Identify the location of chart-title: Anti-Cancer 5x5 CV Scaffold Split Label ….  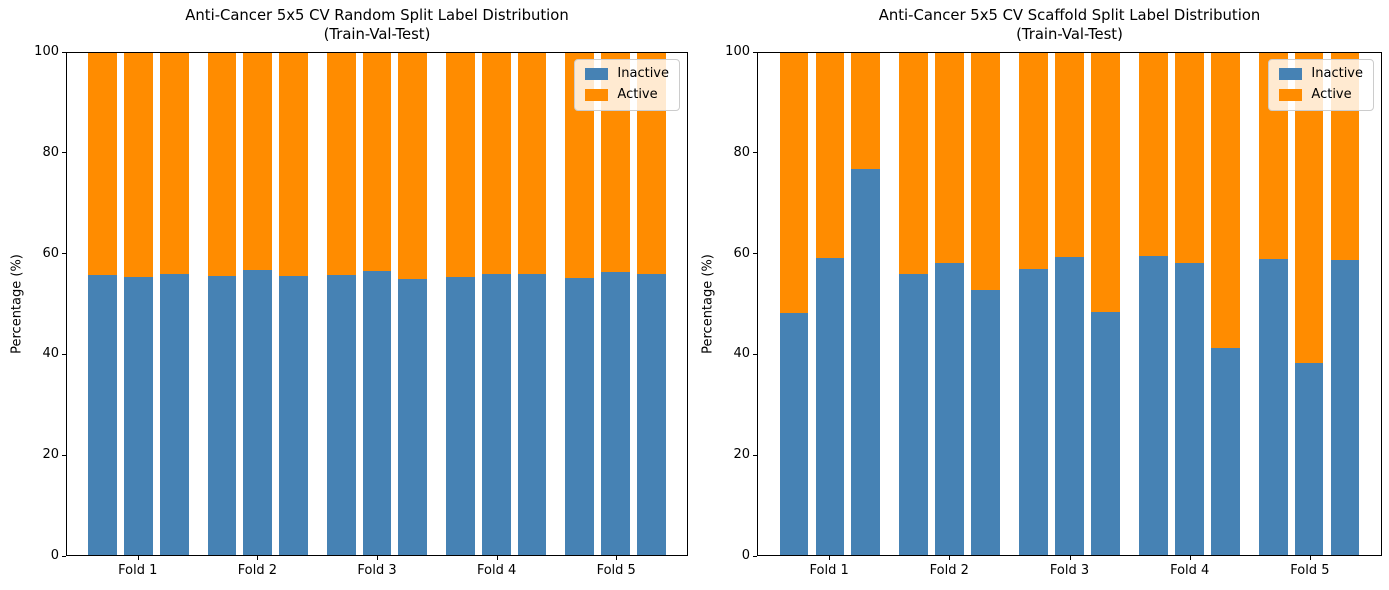
(1069, 15).